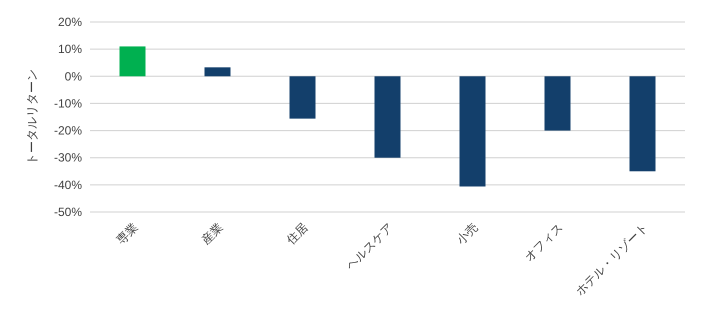 The height and width of the screenshot is (322, 720). I want to click on x-tick-label: ヘルスケア, so click(369, 246).